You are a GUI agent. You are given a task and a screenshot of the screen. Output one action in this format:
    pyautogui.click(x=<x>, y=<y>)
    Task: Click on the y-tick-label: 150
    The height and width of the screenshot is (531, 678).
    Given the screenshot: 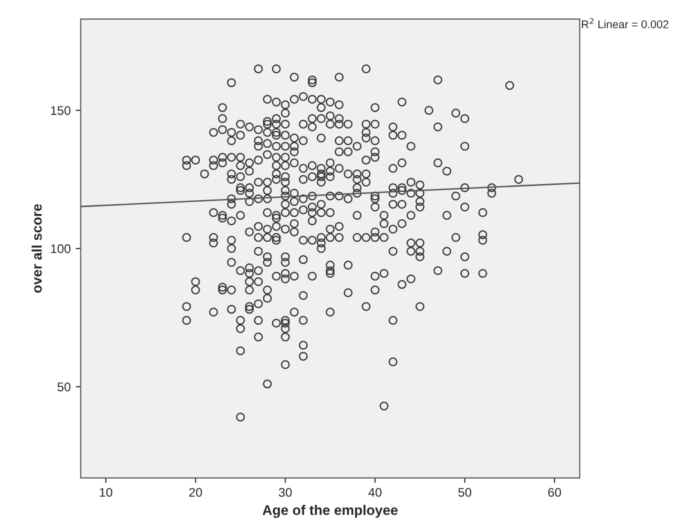 What is the action you would take?
    pyautogui.click(x=60, y=110)
    